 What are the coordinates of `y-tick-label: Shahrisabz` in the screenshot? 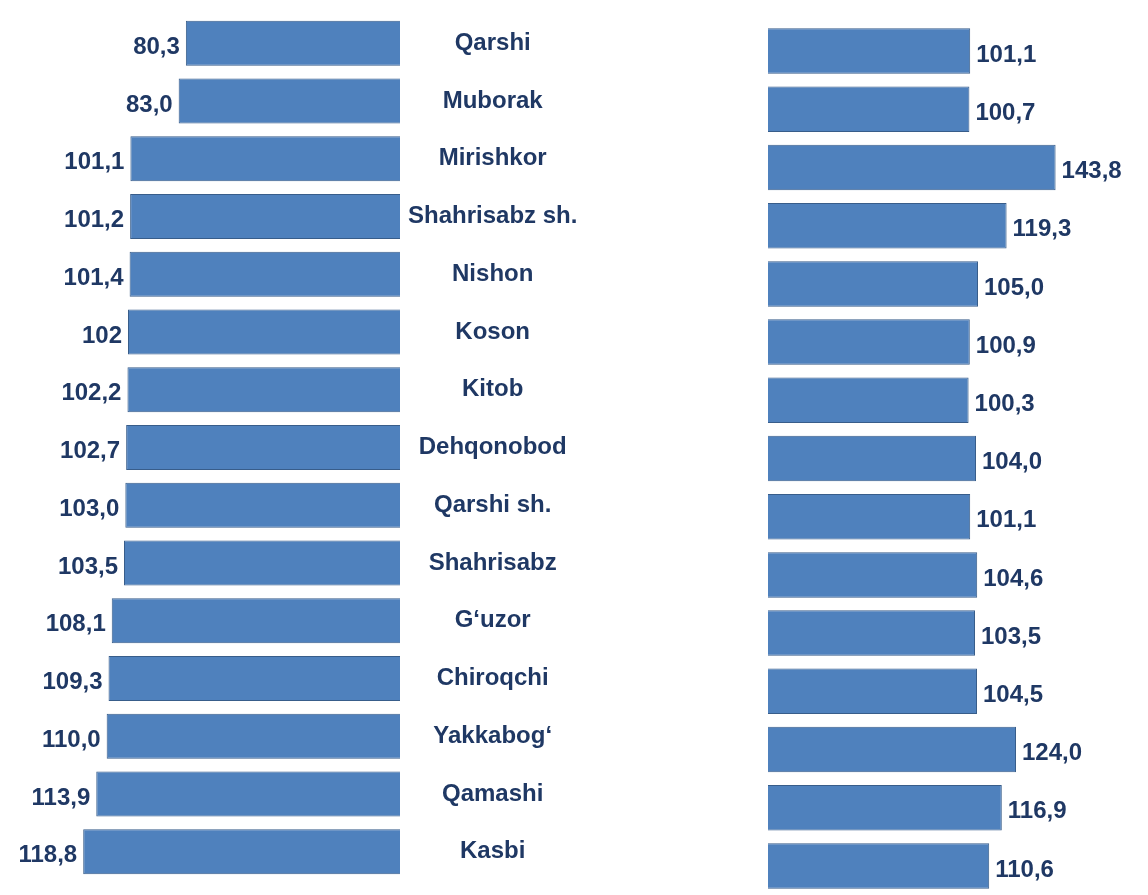 It's located at (492, 561).